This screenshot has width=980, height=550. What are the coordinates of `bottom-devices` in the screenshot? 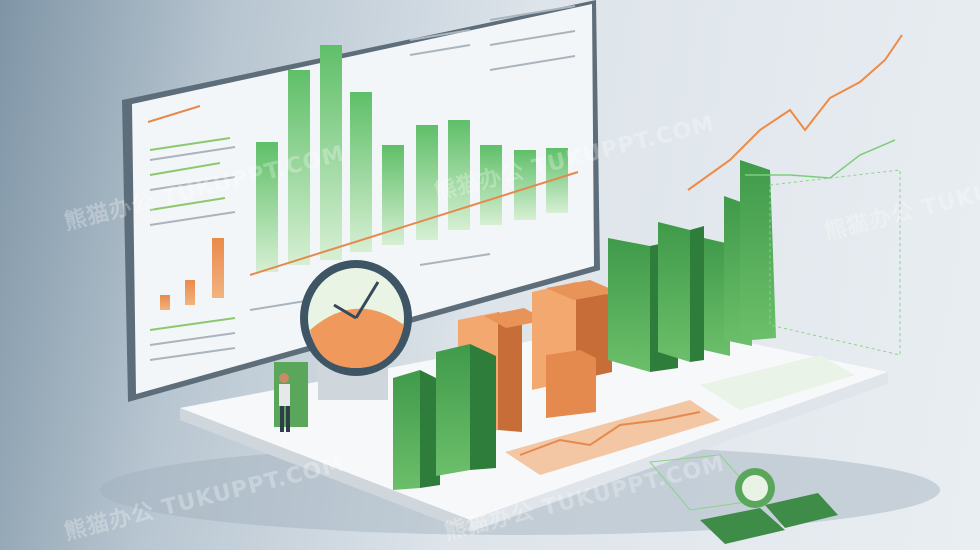 It's located at (743, 499).